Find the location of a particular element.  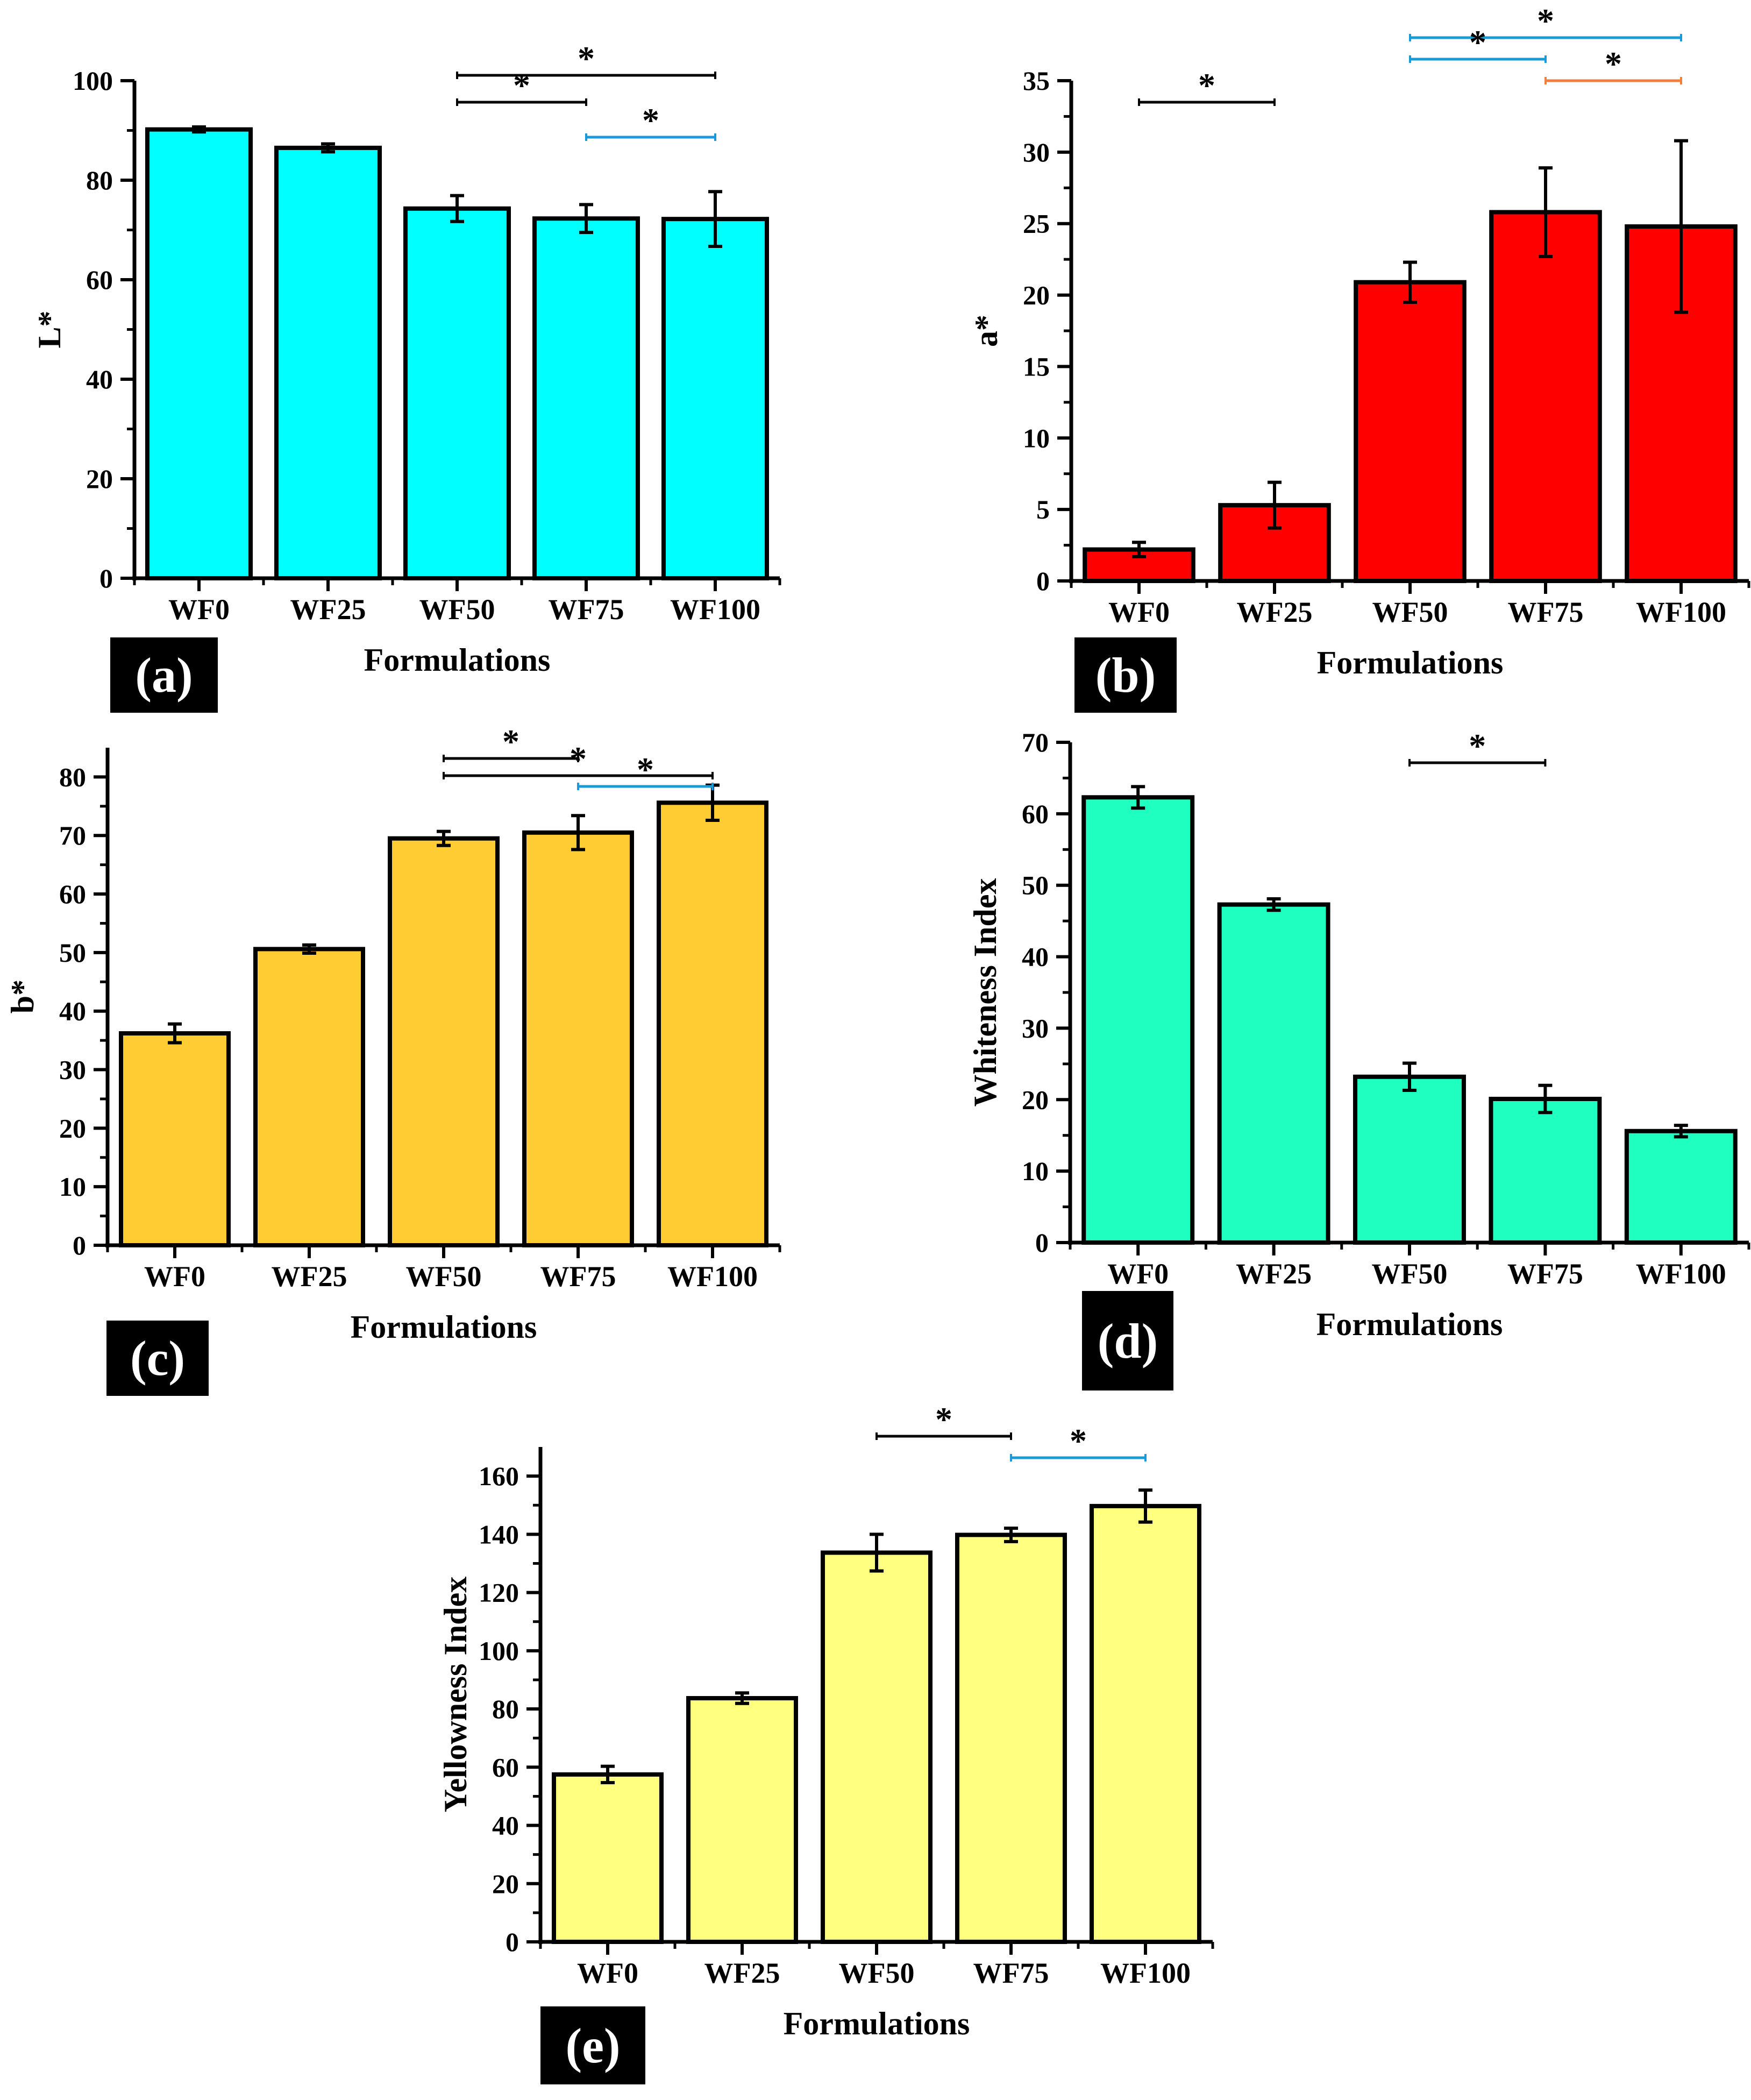

y-tick-label: 140 is located at coordinates (499, 1534).